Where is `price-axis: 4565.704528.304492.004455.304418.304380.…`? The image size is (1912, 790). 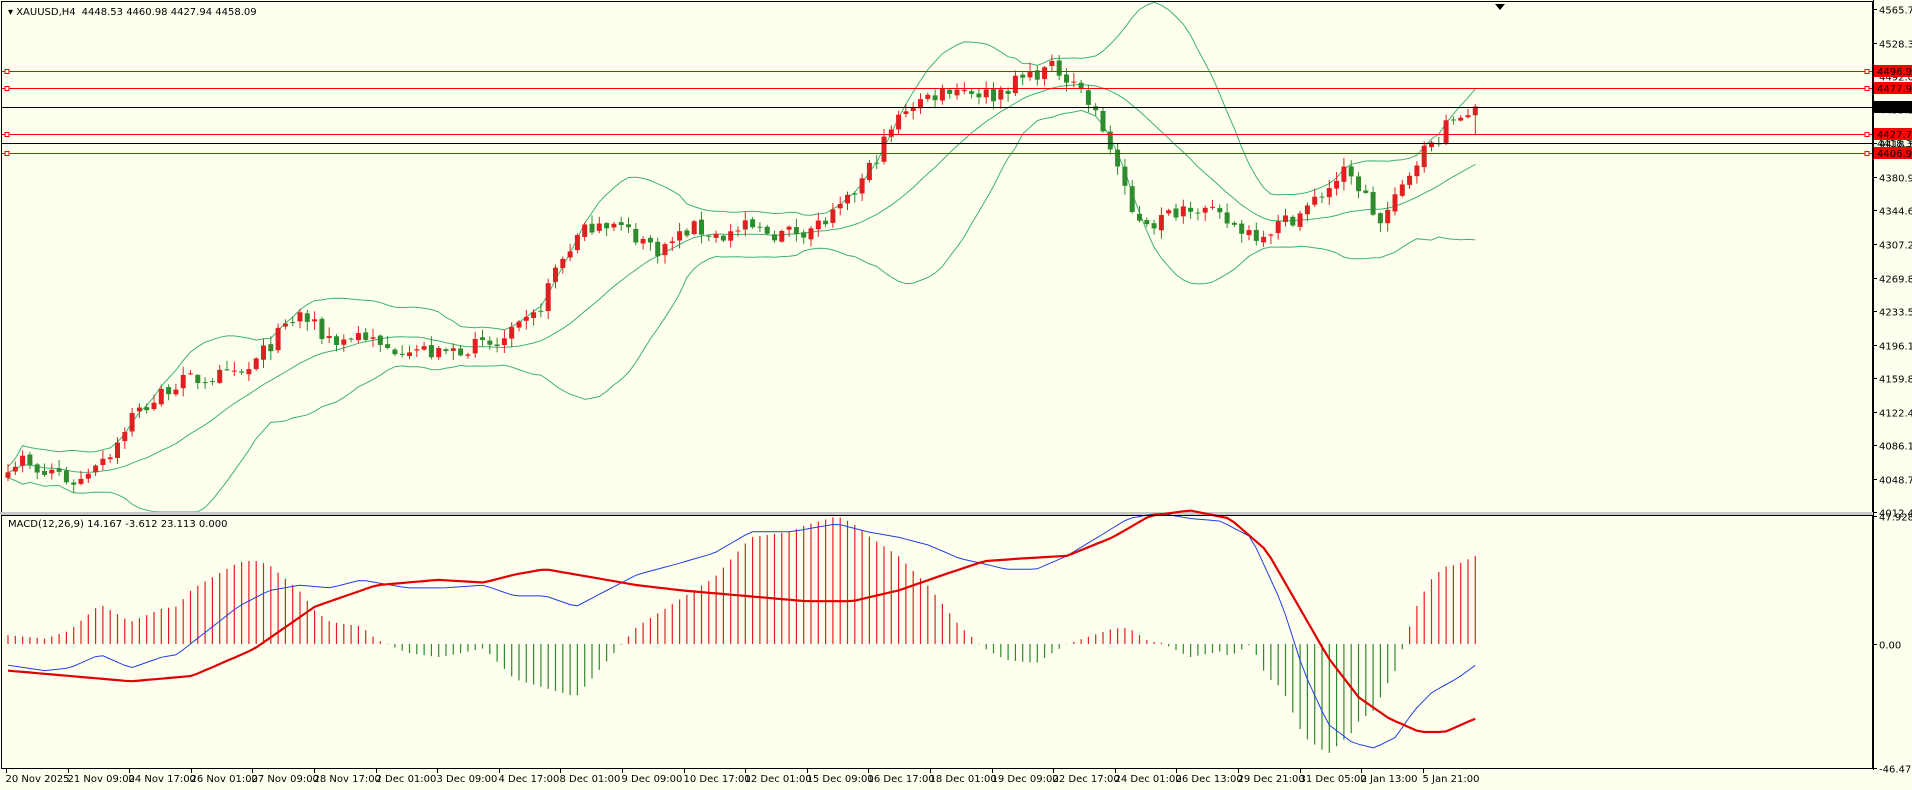 price-axis: 4565.704528.304492.004455.304418.304380.… is located at coordinates (1892, 385).